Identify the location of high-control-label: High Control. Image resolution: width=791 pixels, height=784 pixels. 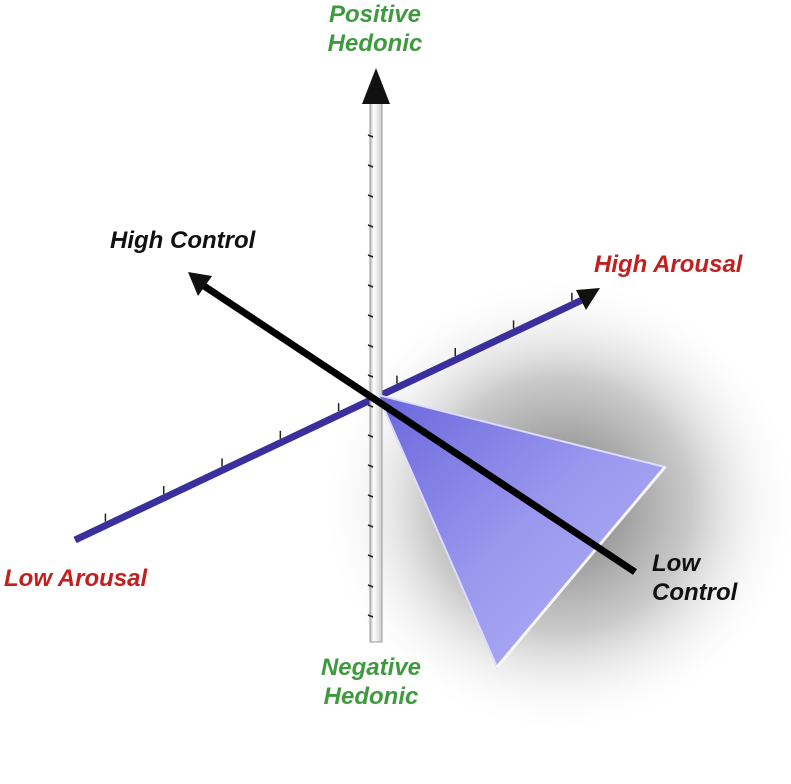
(183, 240).